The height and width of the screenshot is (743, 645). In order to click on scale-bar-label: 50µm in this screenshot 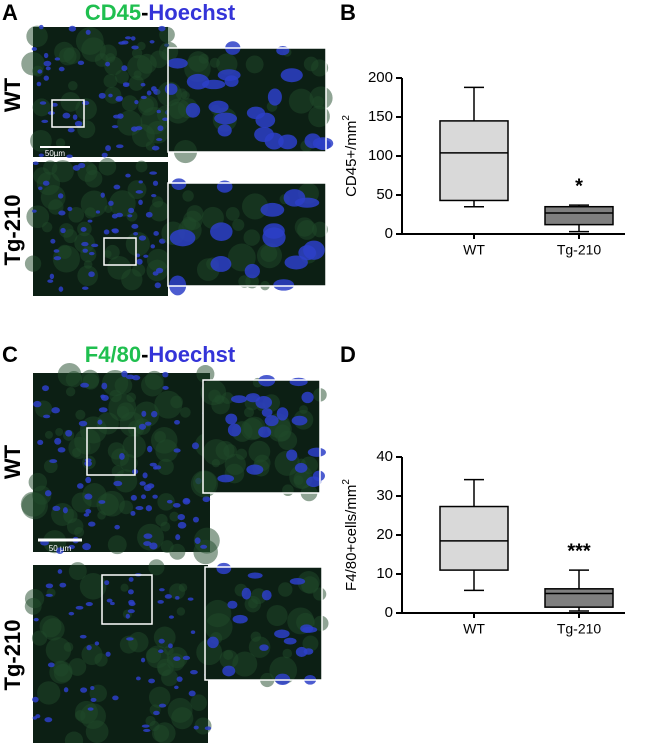, I will do `click(55, 153)`.